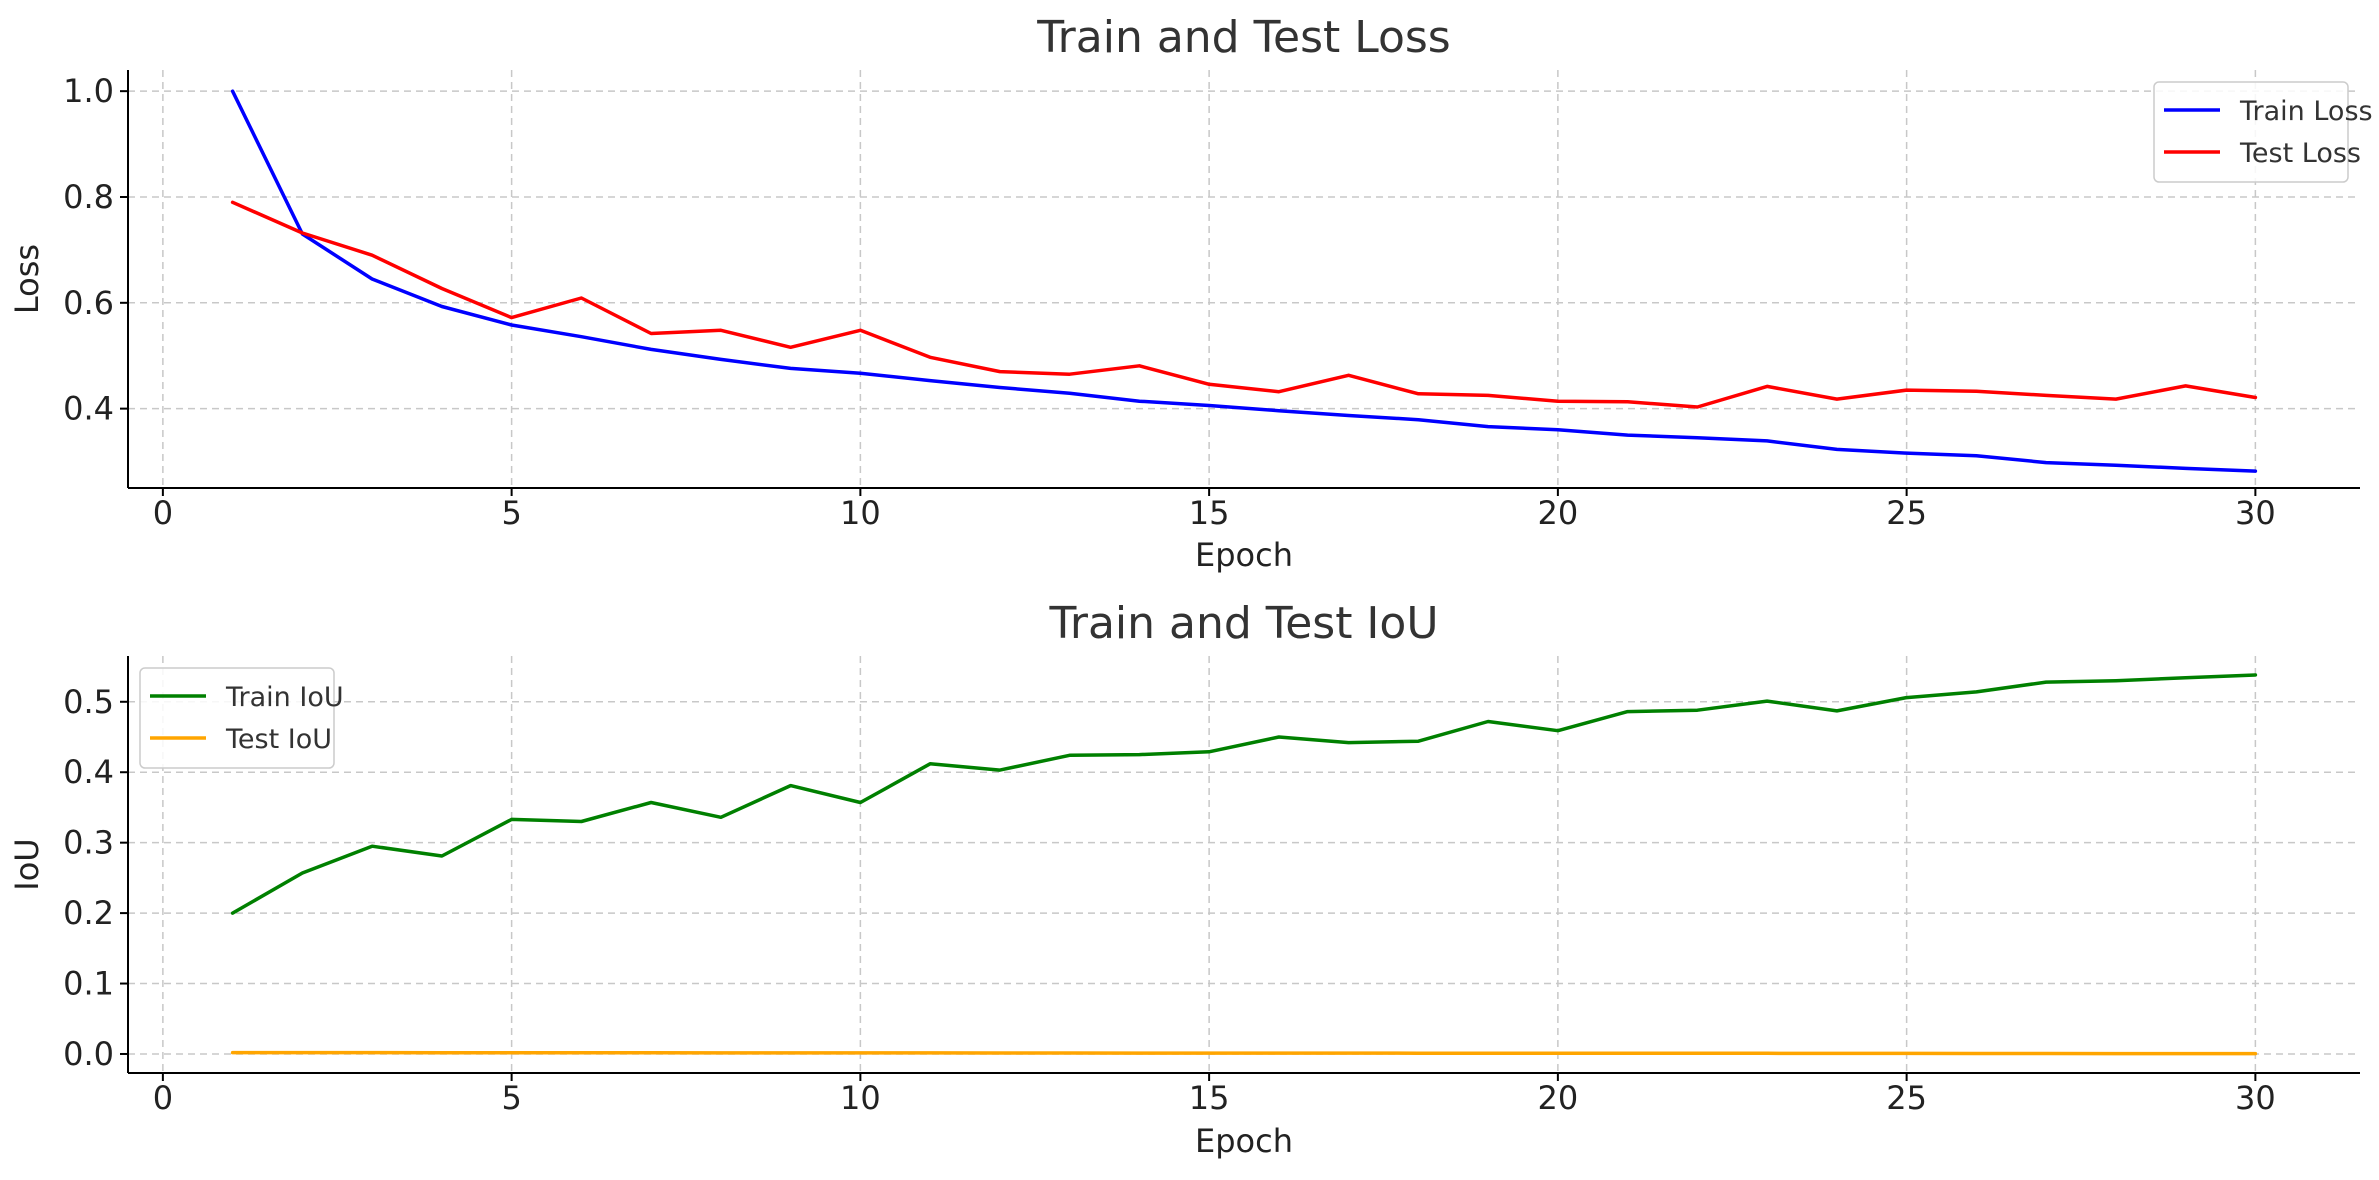 This screenshot has width=2379, height=1180. What do you see at coordinates (860, 1098) in the screenshot?
I see `iou-x-tick-label: 10` at bounding box center [860, 1098].